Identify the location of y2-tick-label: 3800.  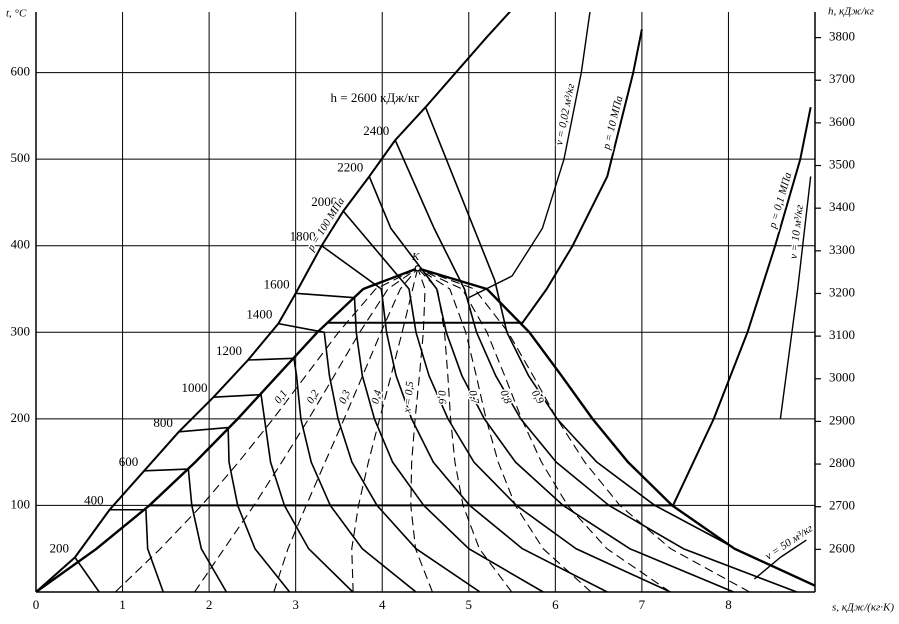
(842, 36).